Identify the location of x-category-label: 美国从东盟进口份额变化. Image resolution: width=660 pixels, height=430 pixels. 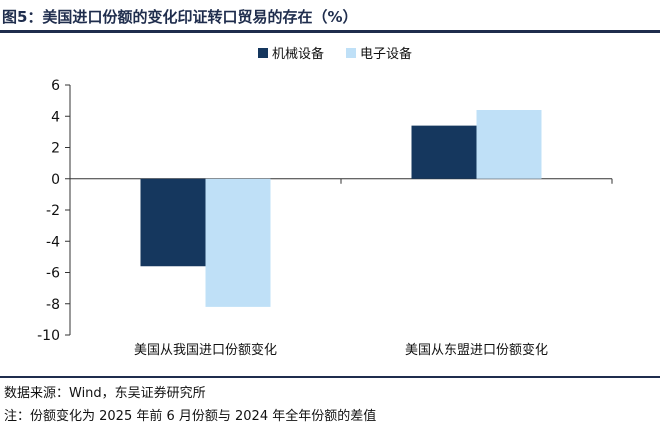
(476, 350).